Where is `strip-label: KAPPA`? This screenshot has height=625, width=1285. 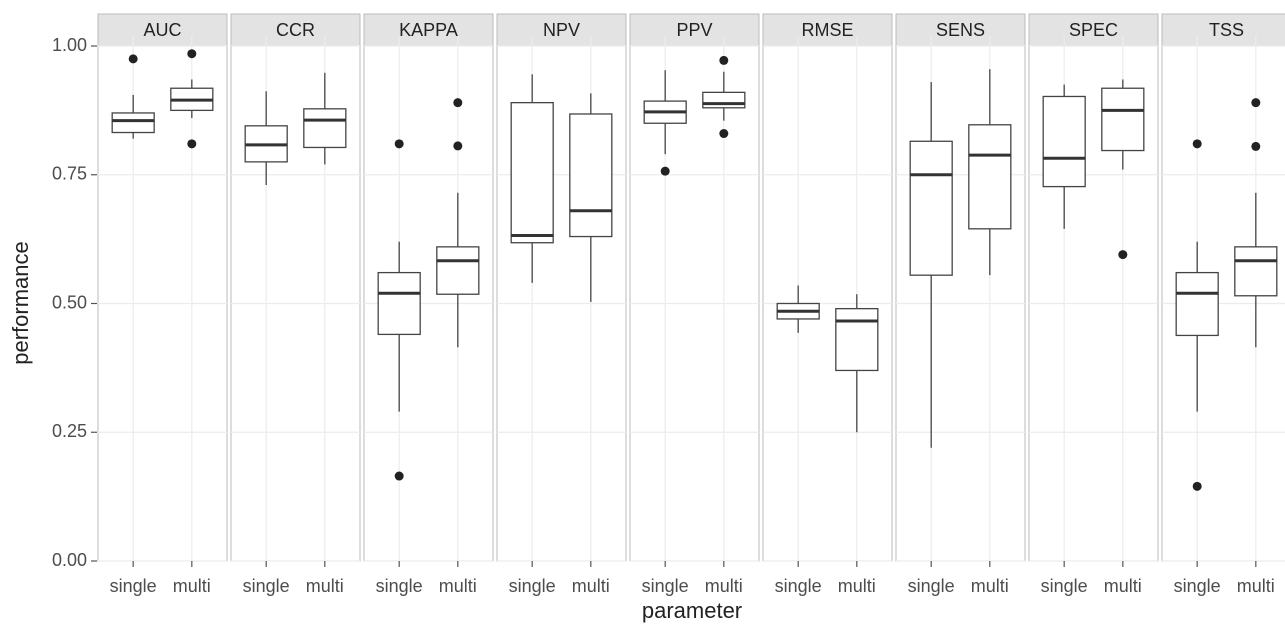
strip-label: KAPPA is located at coordinates (428, 30).